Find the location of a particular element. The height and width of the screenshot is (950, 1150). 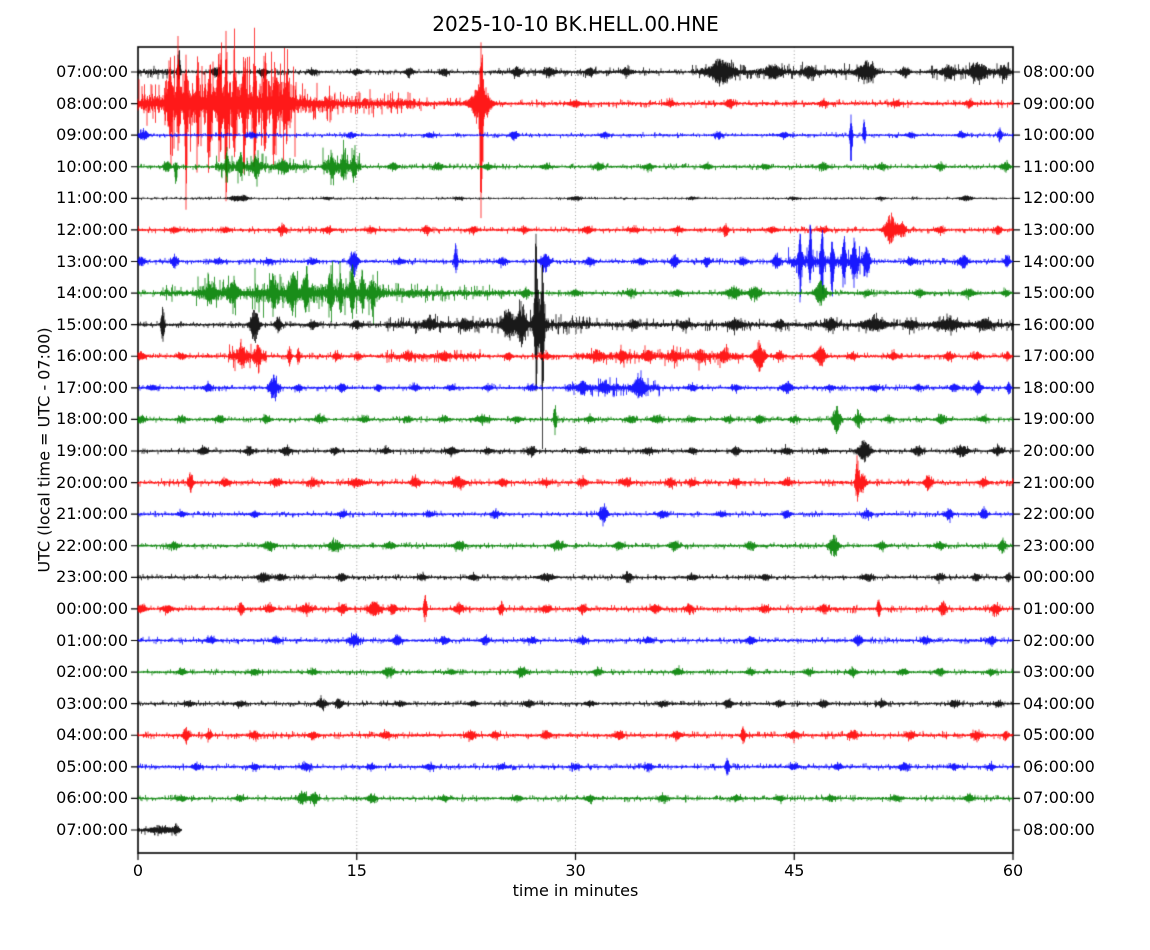

utc-time-label: 16:00:00 is located at coordinates (92, 356).